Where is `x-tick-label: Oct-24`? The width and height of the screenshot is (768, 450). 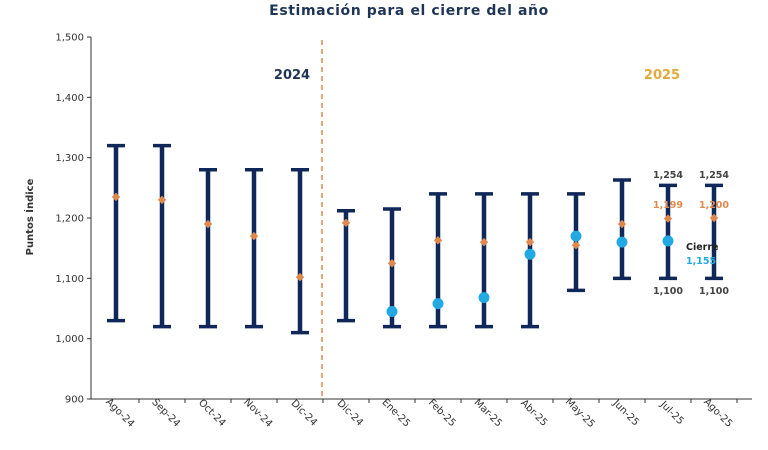 x-tick-label: Oct-24 is located at coordinates (212, 413).